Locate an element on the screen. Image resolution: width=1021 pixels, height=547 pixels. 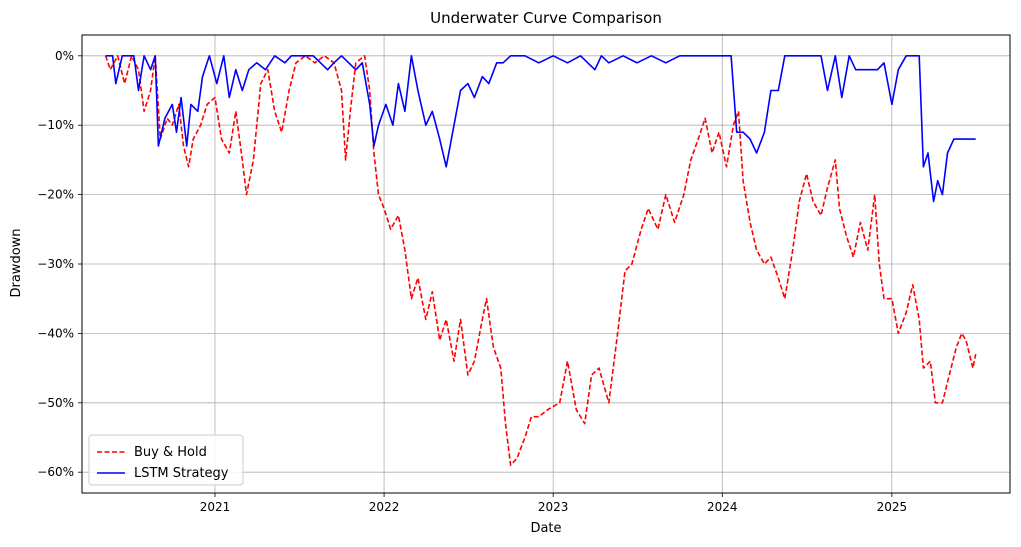
y-tick-label: −20% is located at coordinates (55, 195).